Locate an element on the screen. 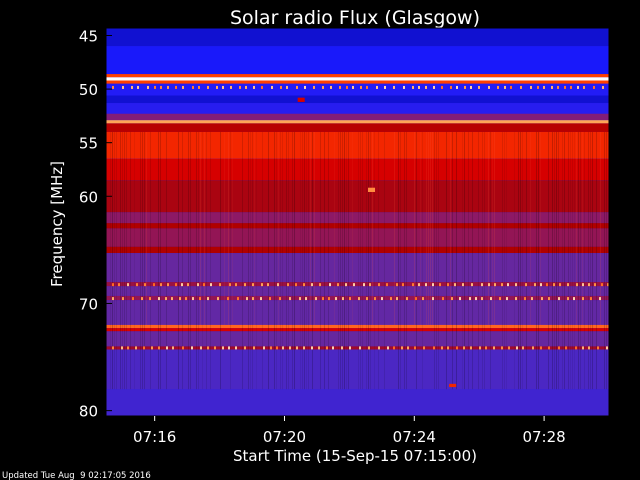 This screenshot has height=480, width=640. y-tick-label: 70 is located at coordinates (88, 304).